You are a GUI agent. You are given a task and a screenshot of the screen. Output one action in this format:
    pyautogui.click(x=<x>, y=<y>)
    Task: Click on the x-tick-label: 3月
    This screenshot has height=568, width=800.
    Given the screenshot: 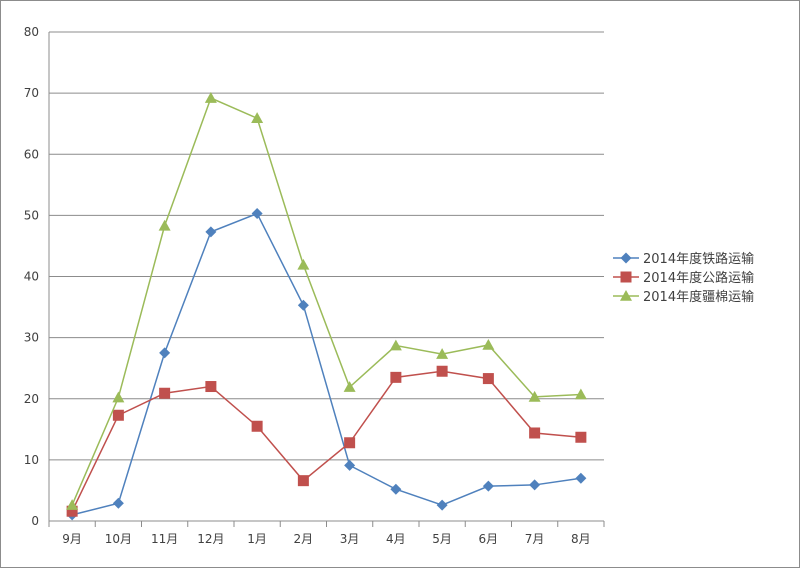 What is the action you would take?
    pyautogui.click(x=350, y=539)
    